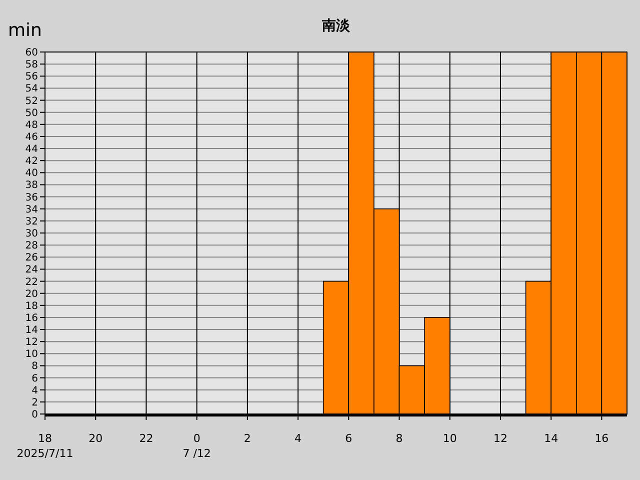 The height and width of the screenshot is (480, 640). I want to click on y-tick-label: 40, so click(31, 174).